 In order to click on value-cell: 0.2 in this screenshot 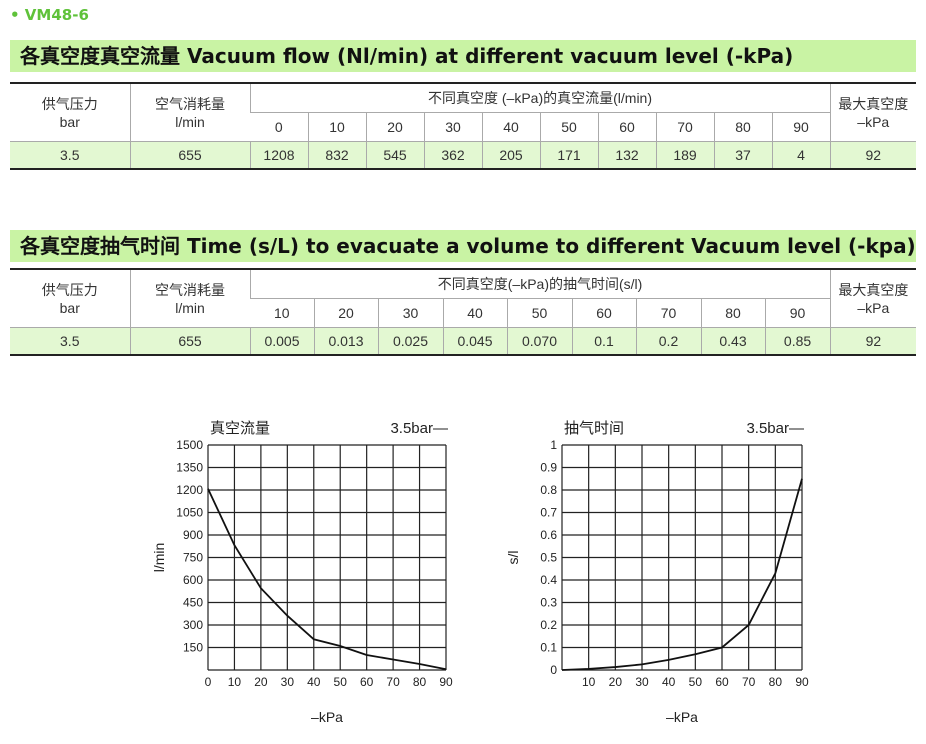, I will do `click(668, 341)`.